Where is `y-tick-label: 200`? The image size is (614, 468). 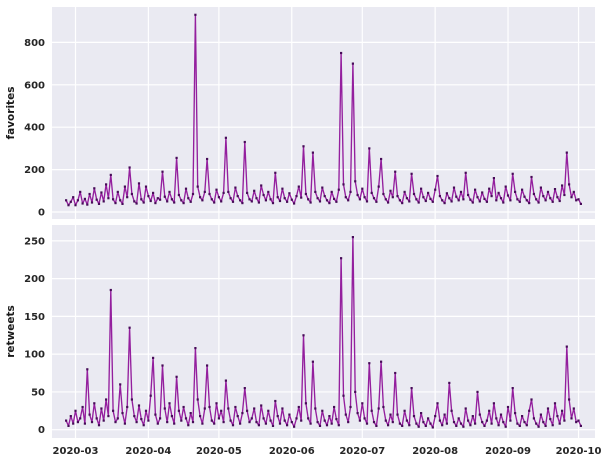 y-tick-label: 200 is located at coordinates (34, 170).